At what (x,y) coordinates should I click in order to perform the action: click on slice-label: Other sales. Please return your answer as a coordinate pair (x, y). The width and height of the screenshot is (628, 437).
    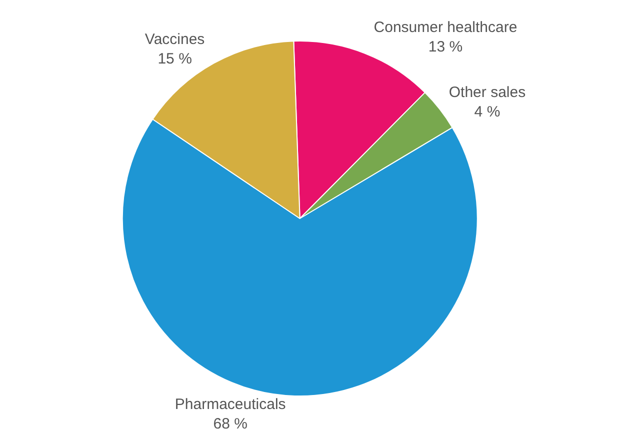
    Looking at the image, I should click on (487, 93).